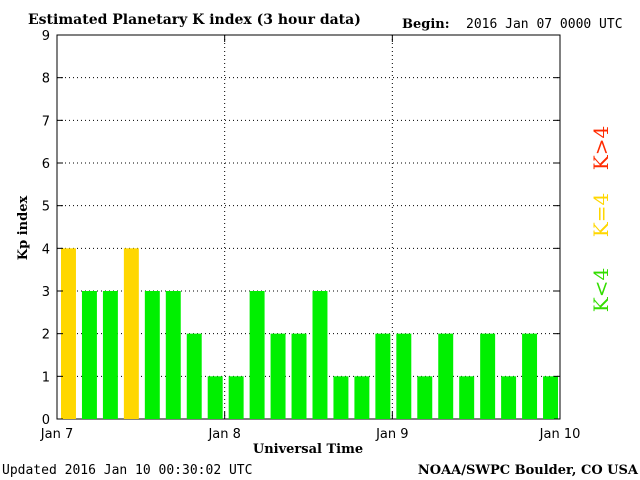 The height and width of the screenshot is (480, 640). I want to click on x-tick-label: Jan 7, so click(56, 434).